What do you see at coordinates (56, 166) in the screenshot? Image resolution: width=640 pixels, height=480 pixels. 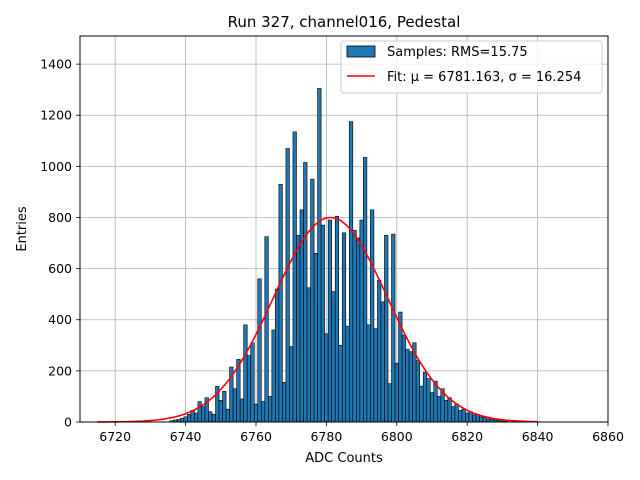 I see `y-tick-label: 1000` at bounding box center [56, 166].